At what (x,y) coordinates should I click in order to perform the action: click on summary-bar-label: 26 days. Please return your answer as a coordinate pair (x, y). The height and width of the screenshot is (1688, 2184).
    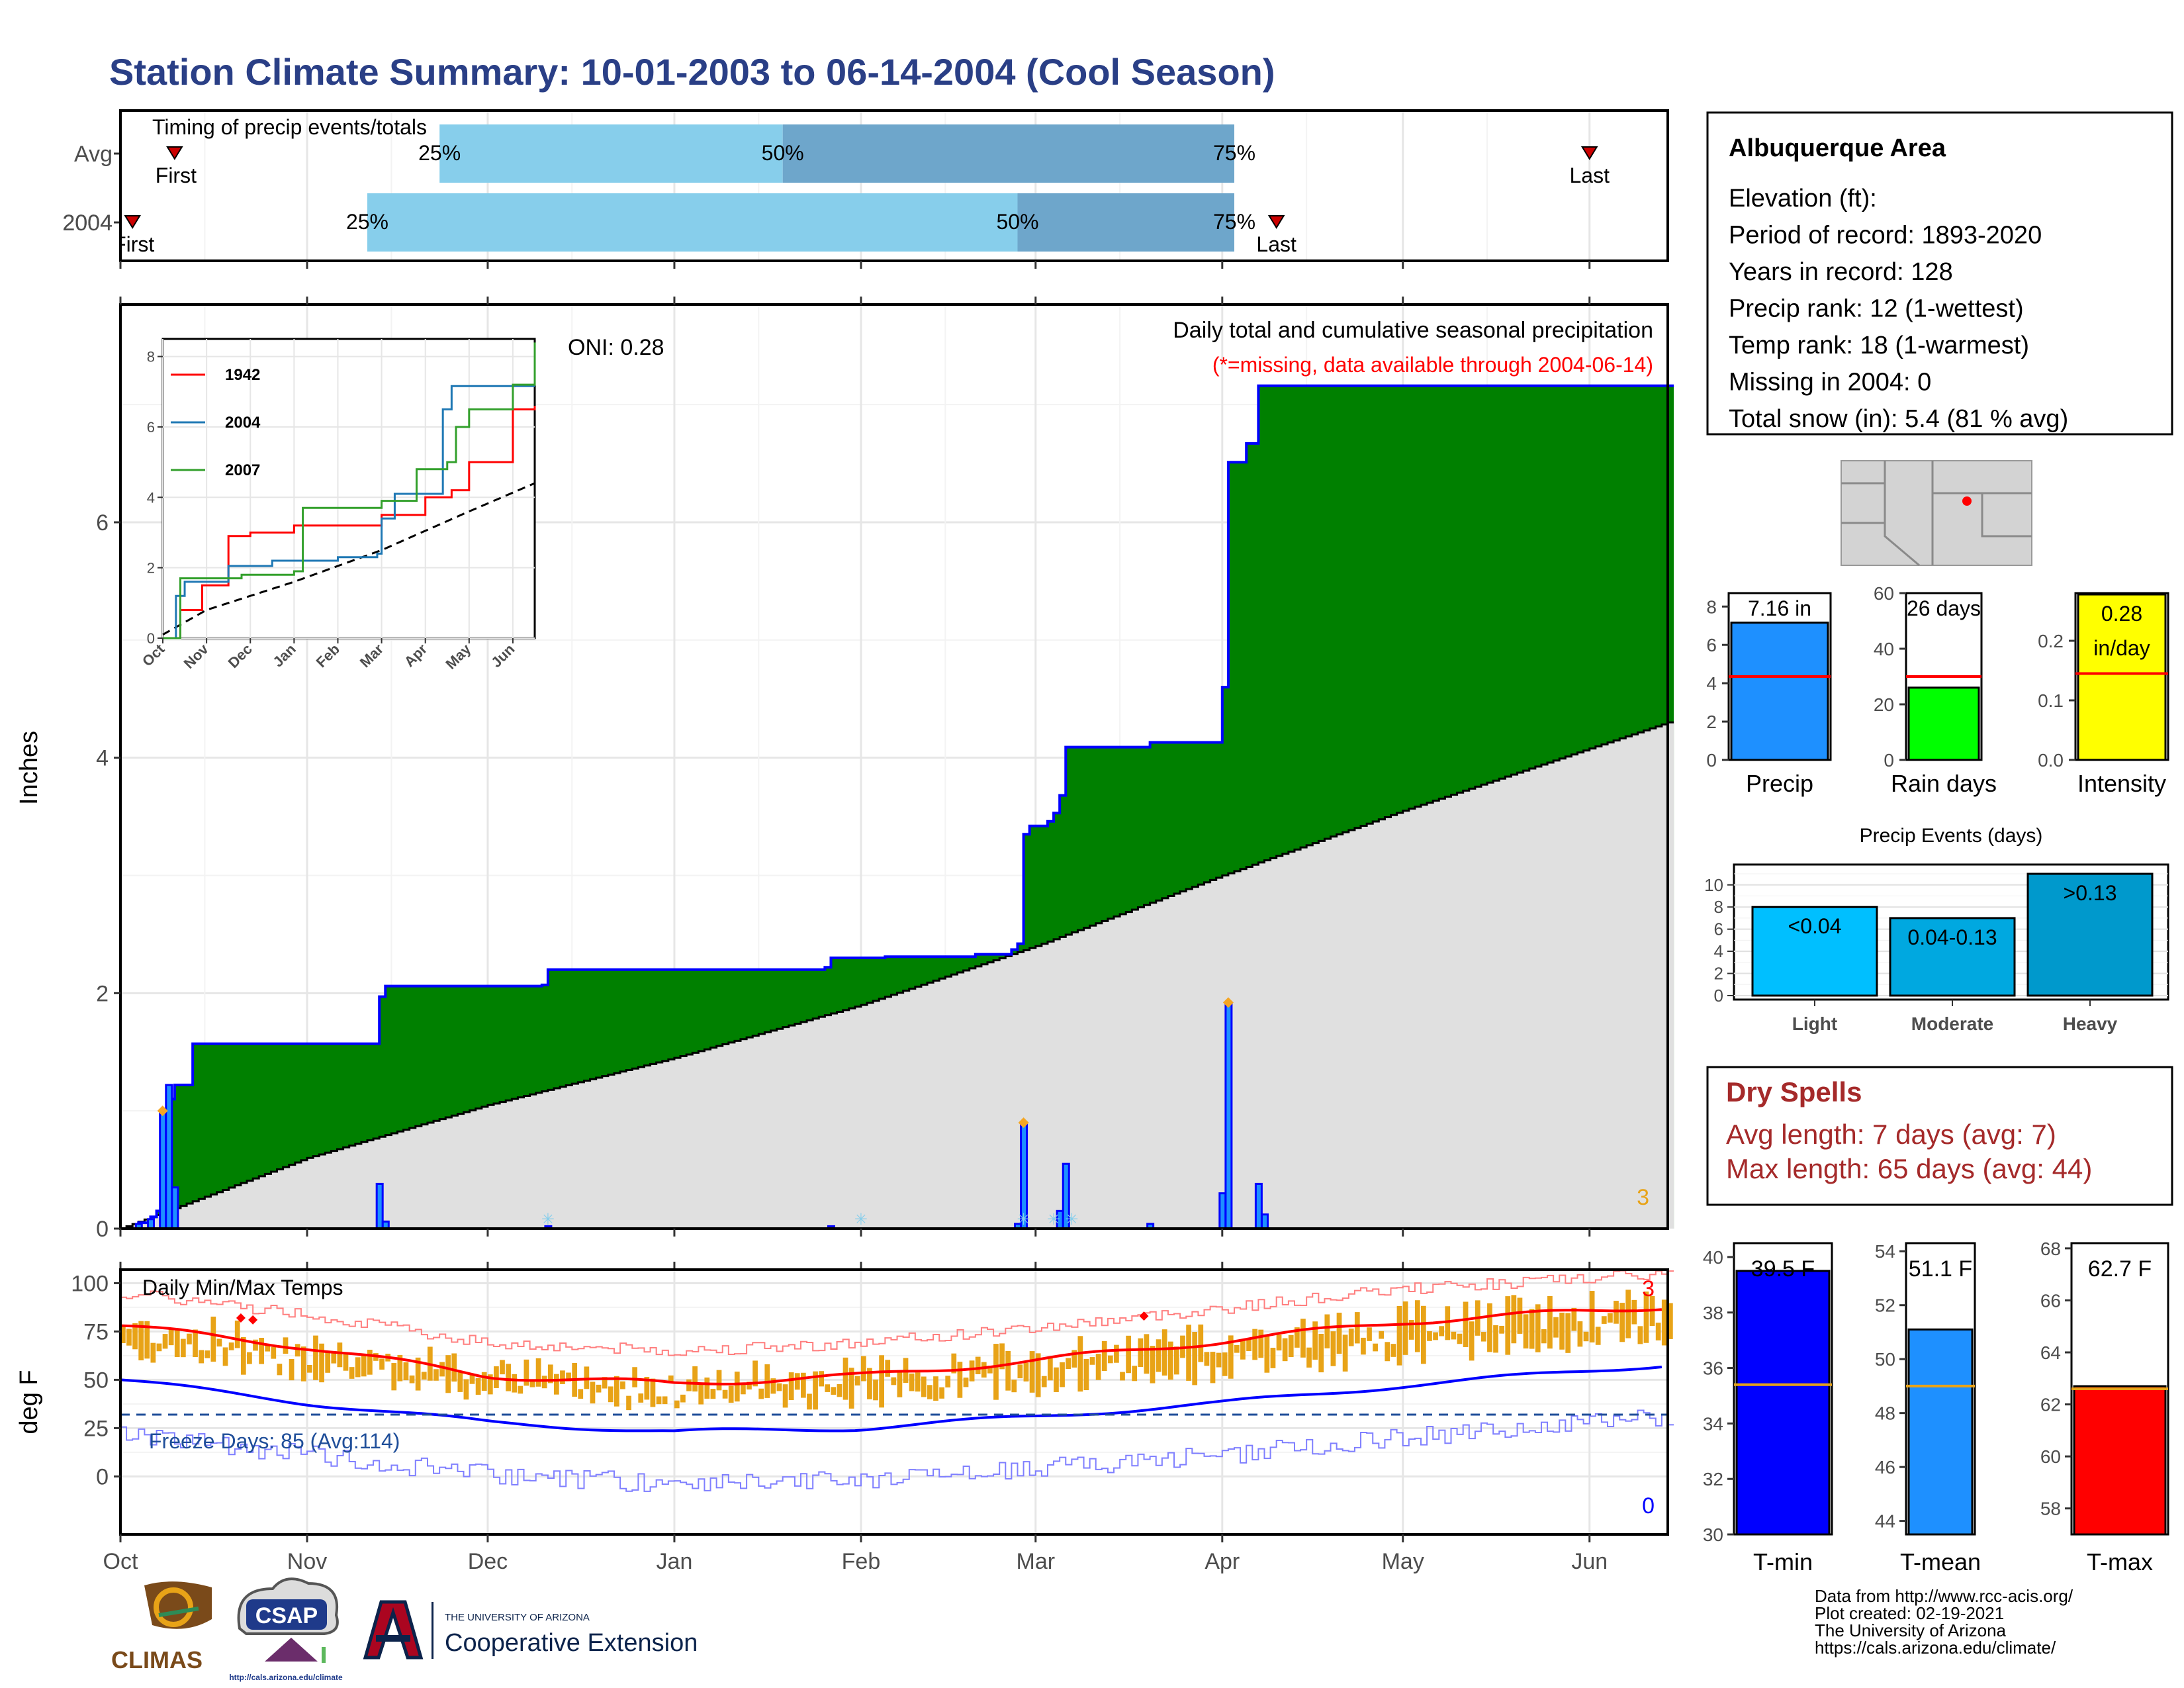
    Looking at the image, I should click on (1944, 608).